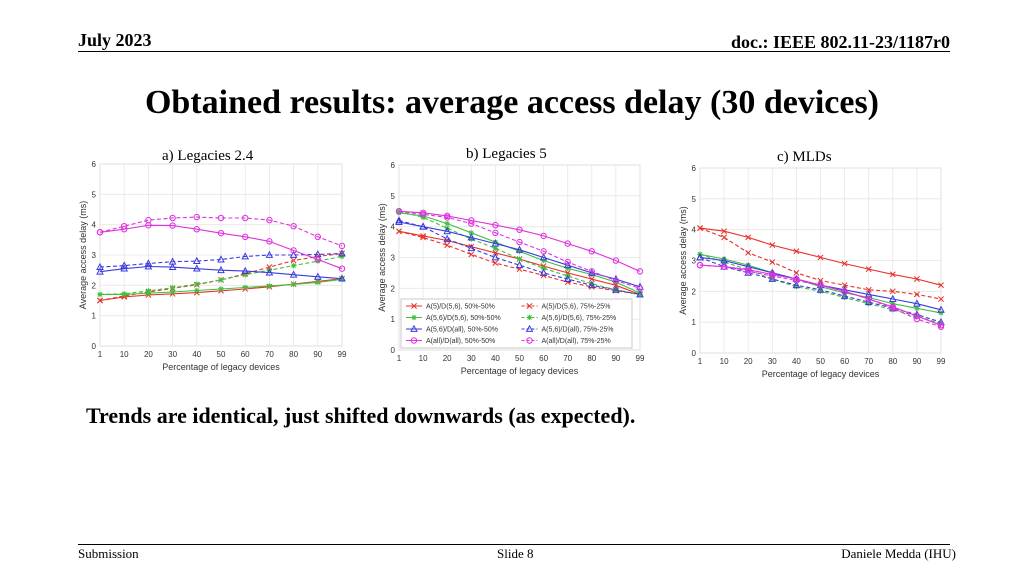 The width and height of the screenshot is (1024, 576). What do you see at coordinates (578, 330) in the screenshot?
I see `legend-label: A(5,6)/D(all), 75%-25%` at bounding box center [578, 330].